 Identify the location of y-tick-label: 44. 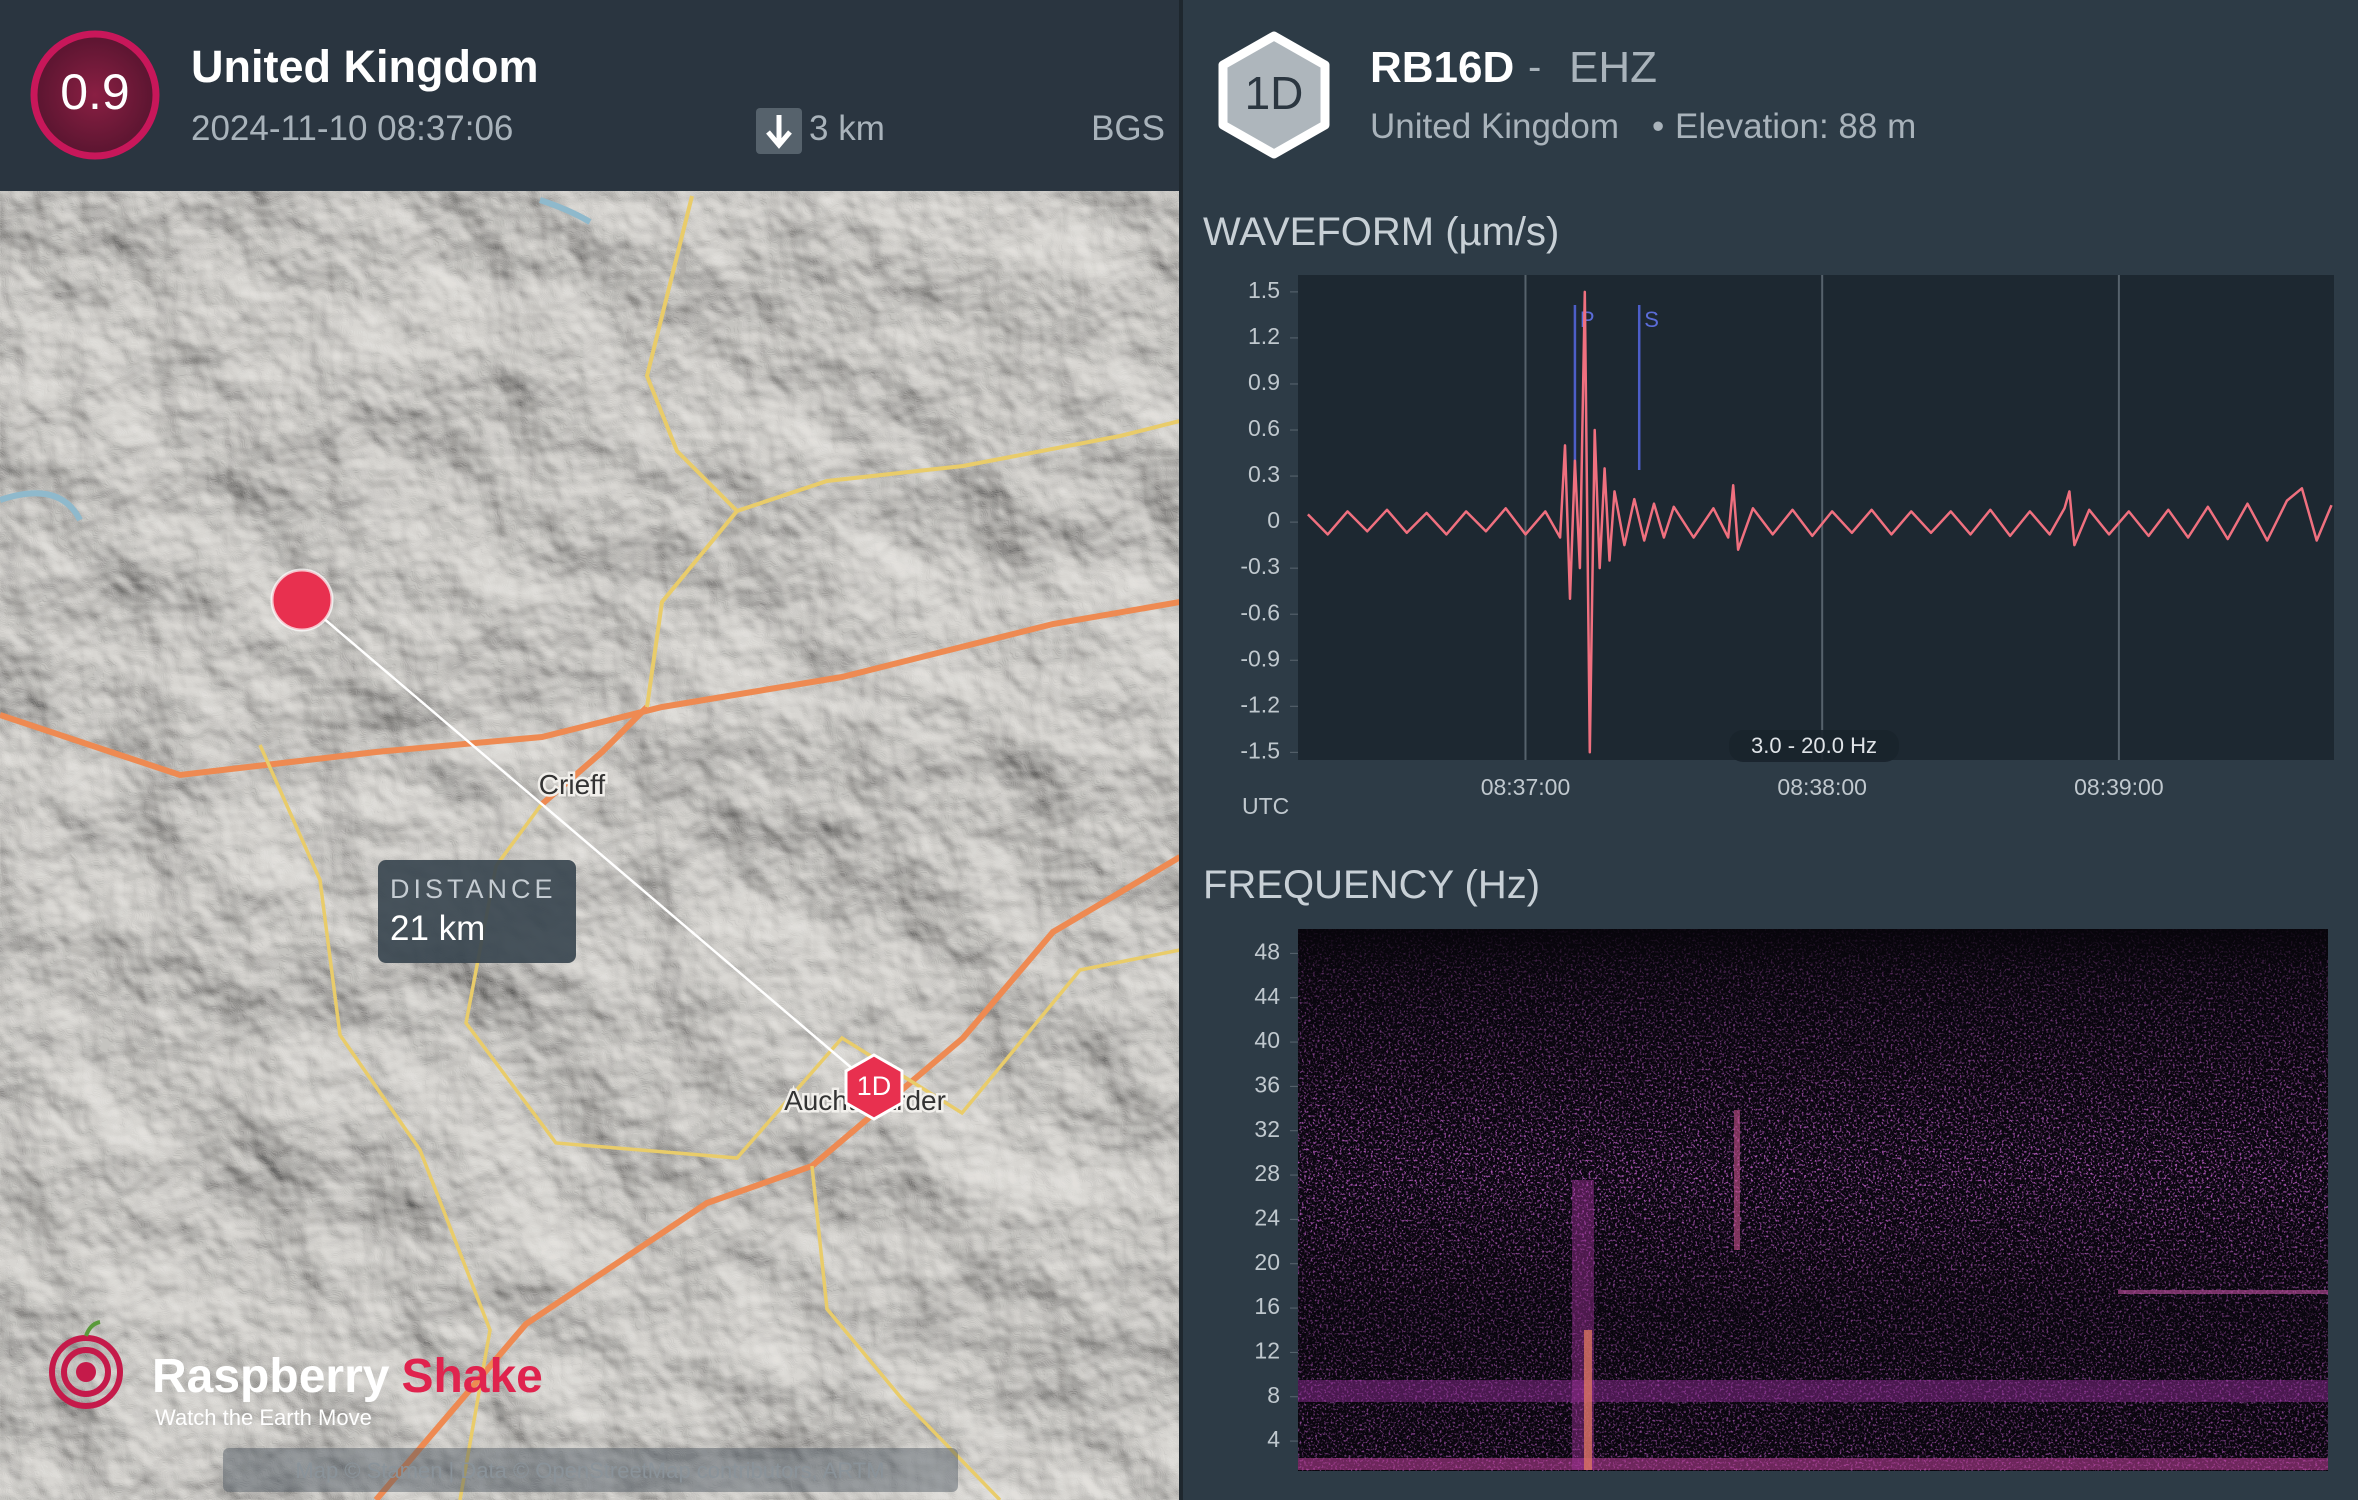
(1267, 996).